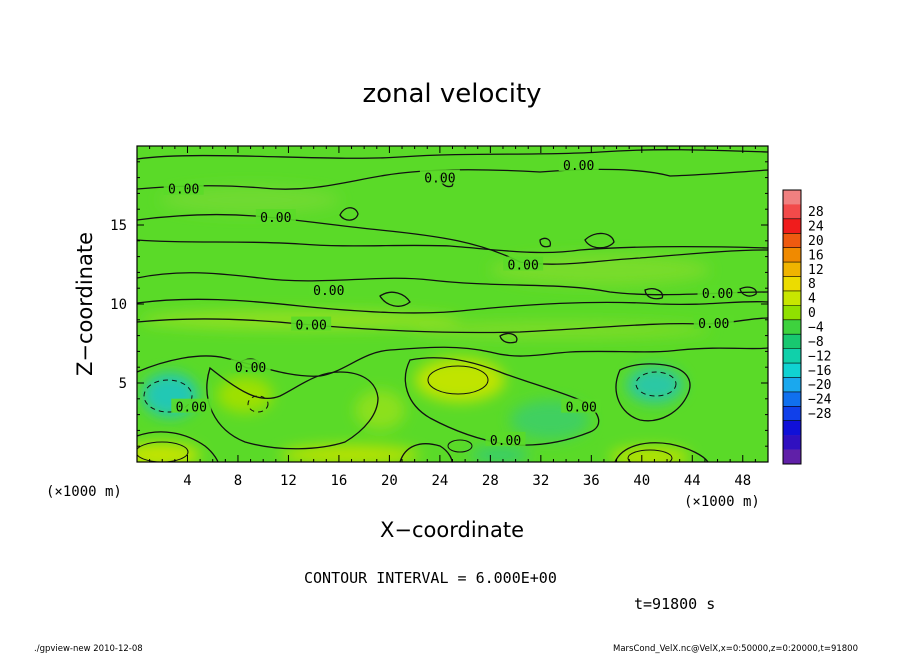 This screenshot has height=654, width=904. I want to click on x-tick-label: 16, so click(338, 481).